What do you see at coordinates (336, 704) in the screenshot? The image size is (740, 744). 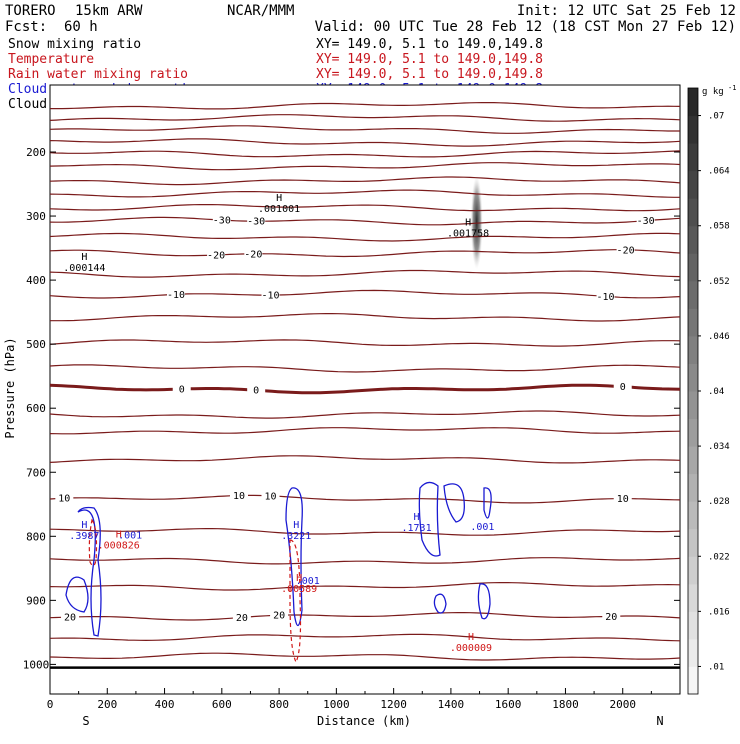 I see `x-tick-label: 1000` at bounding box center [336, 704].